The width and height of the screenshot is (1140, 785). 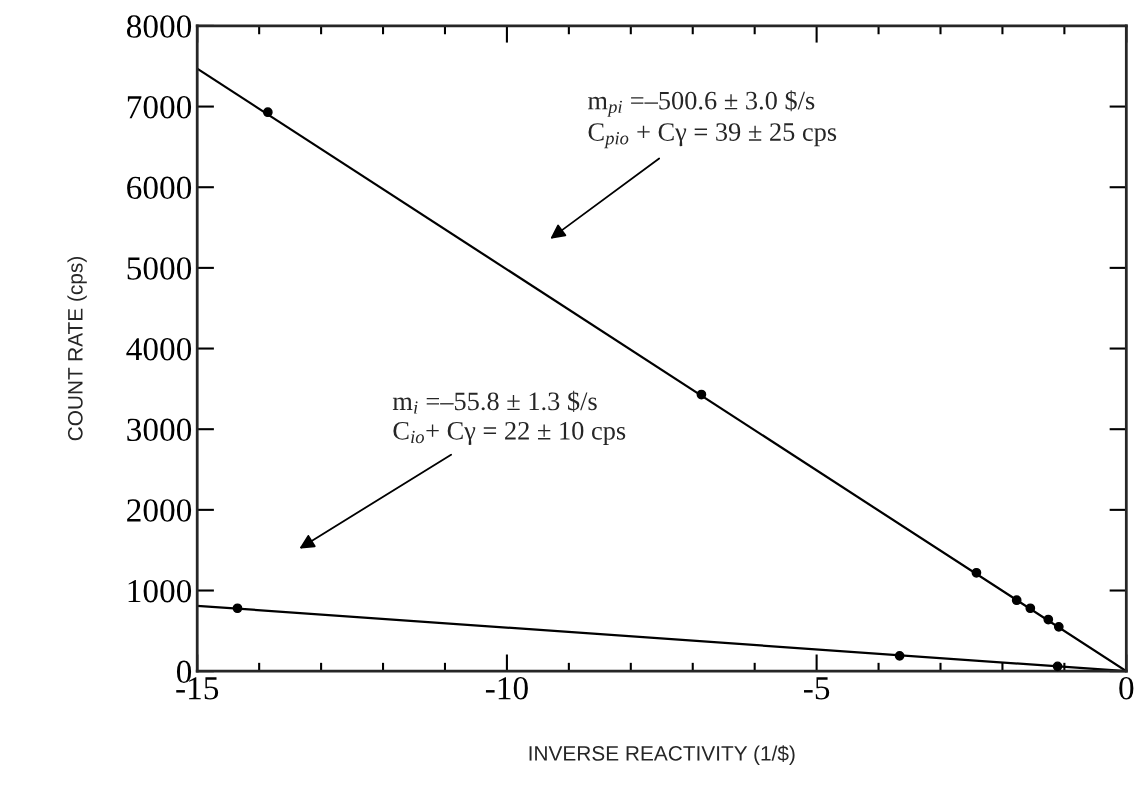 What do you see at coordinates (159, 430) in the screenshot?
I see `y-tick-label: 3000` at bounding box center [159, 430].